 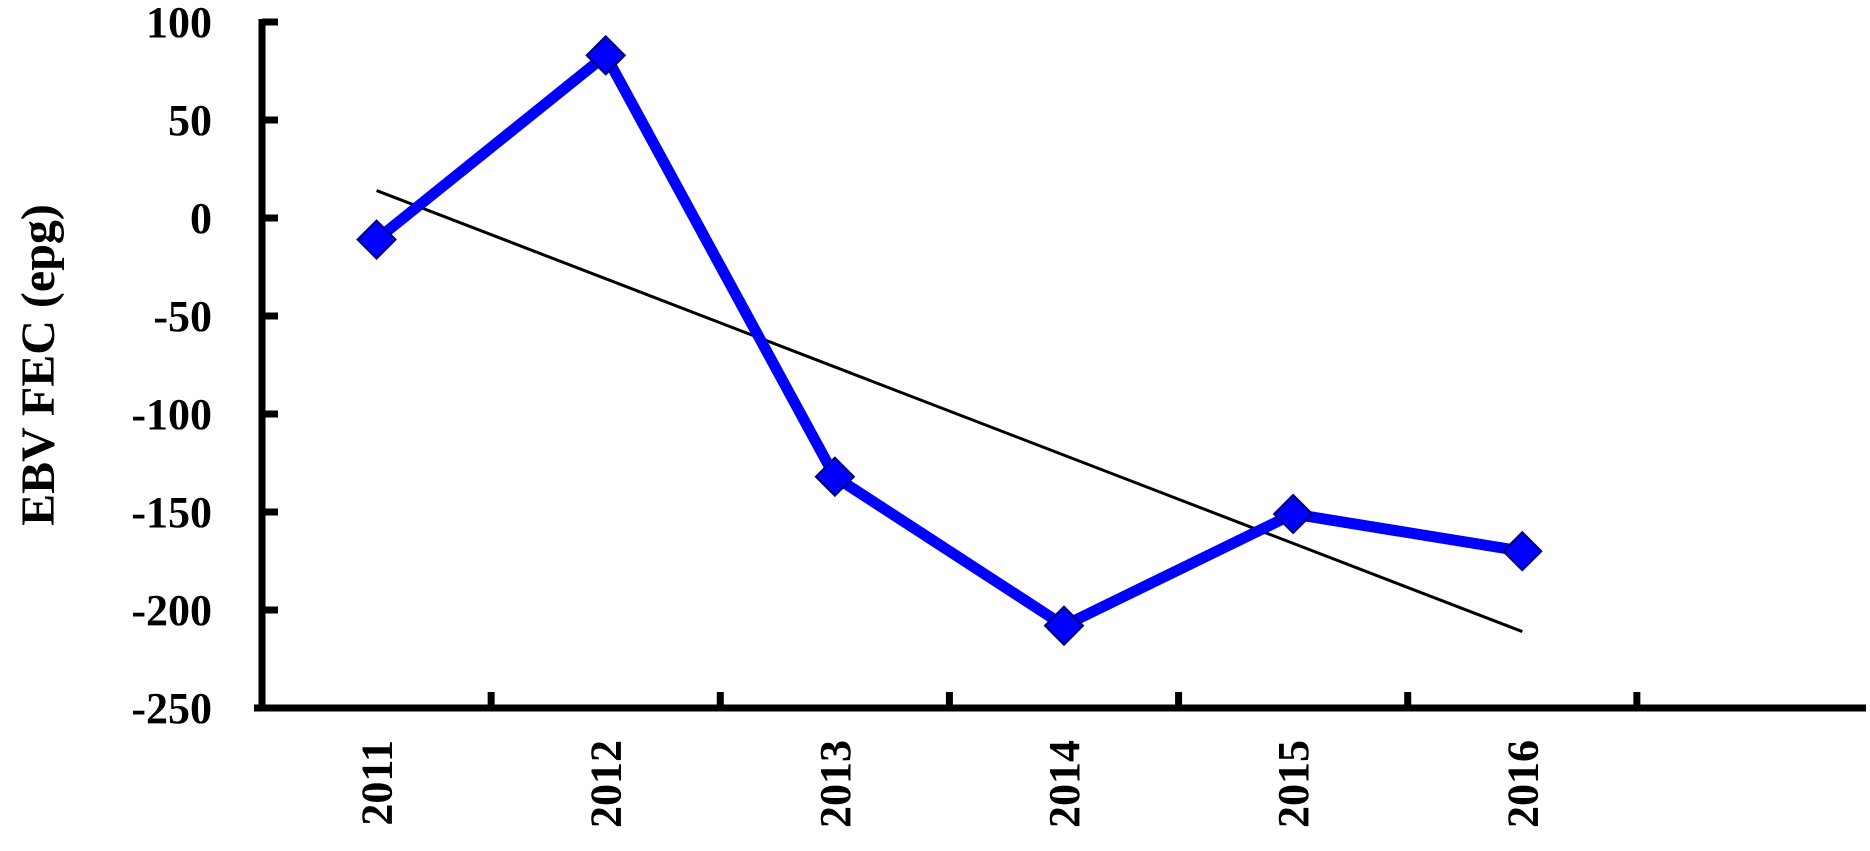 What do you see at coordinates (38, 365) in the screenshot?
I see `y-axis-title: EBV FEC (epg)` at bounding box center [38, 365].